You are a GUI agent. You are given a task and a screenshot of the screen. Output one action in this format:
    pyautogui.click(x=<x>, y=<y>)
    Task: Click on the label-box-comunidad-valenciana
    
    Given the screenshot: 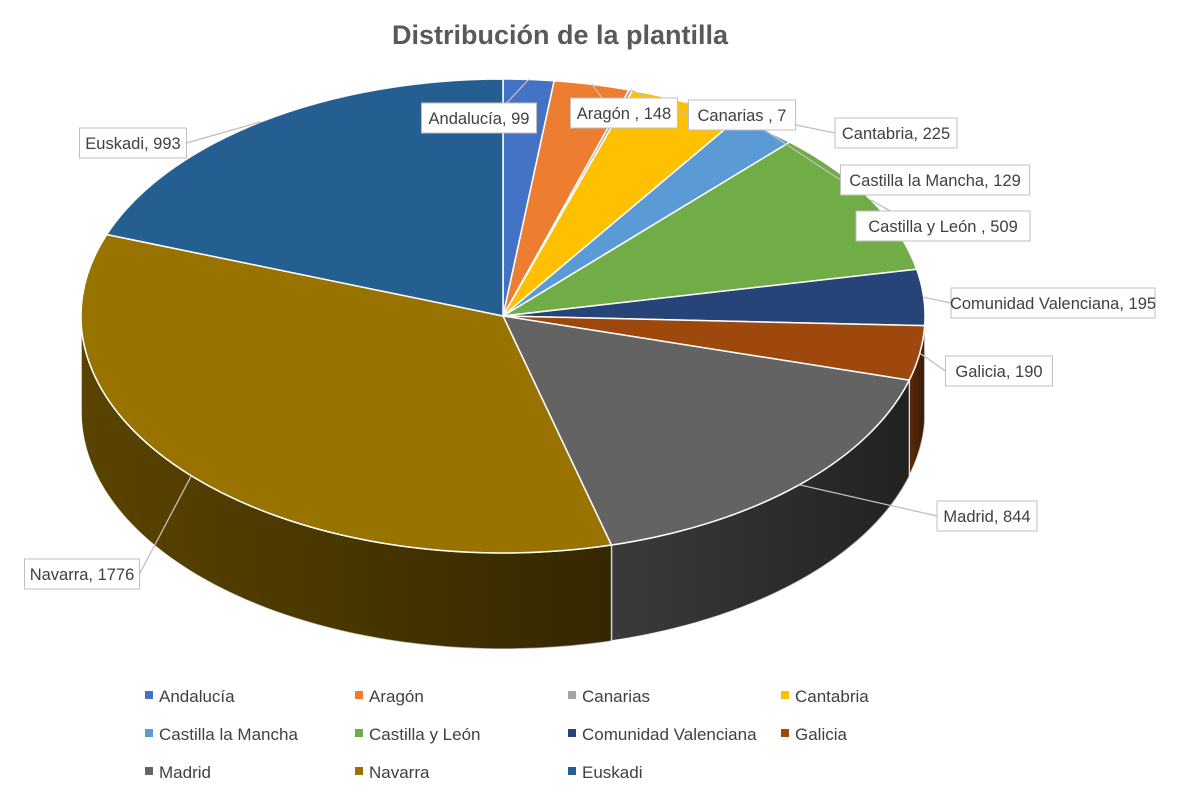 What is the action you would take?
    pyautogui.click(x=1053, y=303)
    